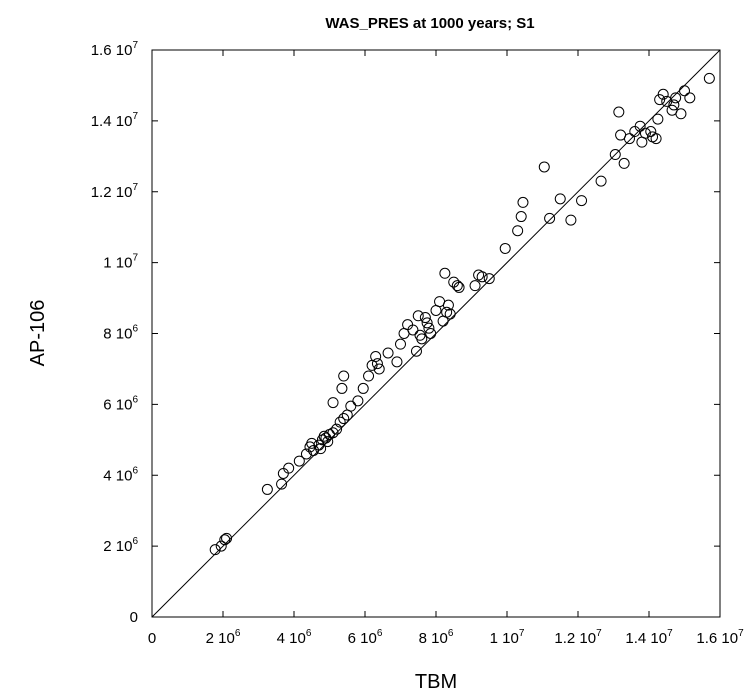 The width and height of the screenshot is (752, 700). I want to click on x-tick-label: 6 106, so click(365, 637).